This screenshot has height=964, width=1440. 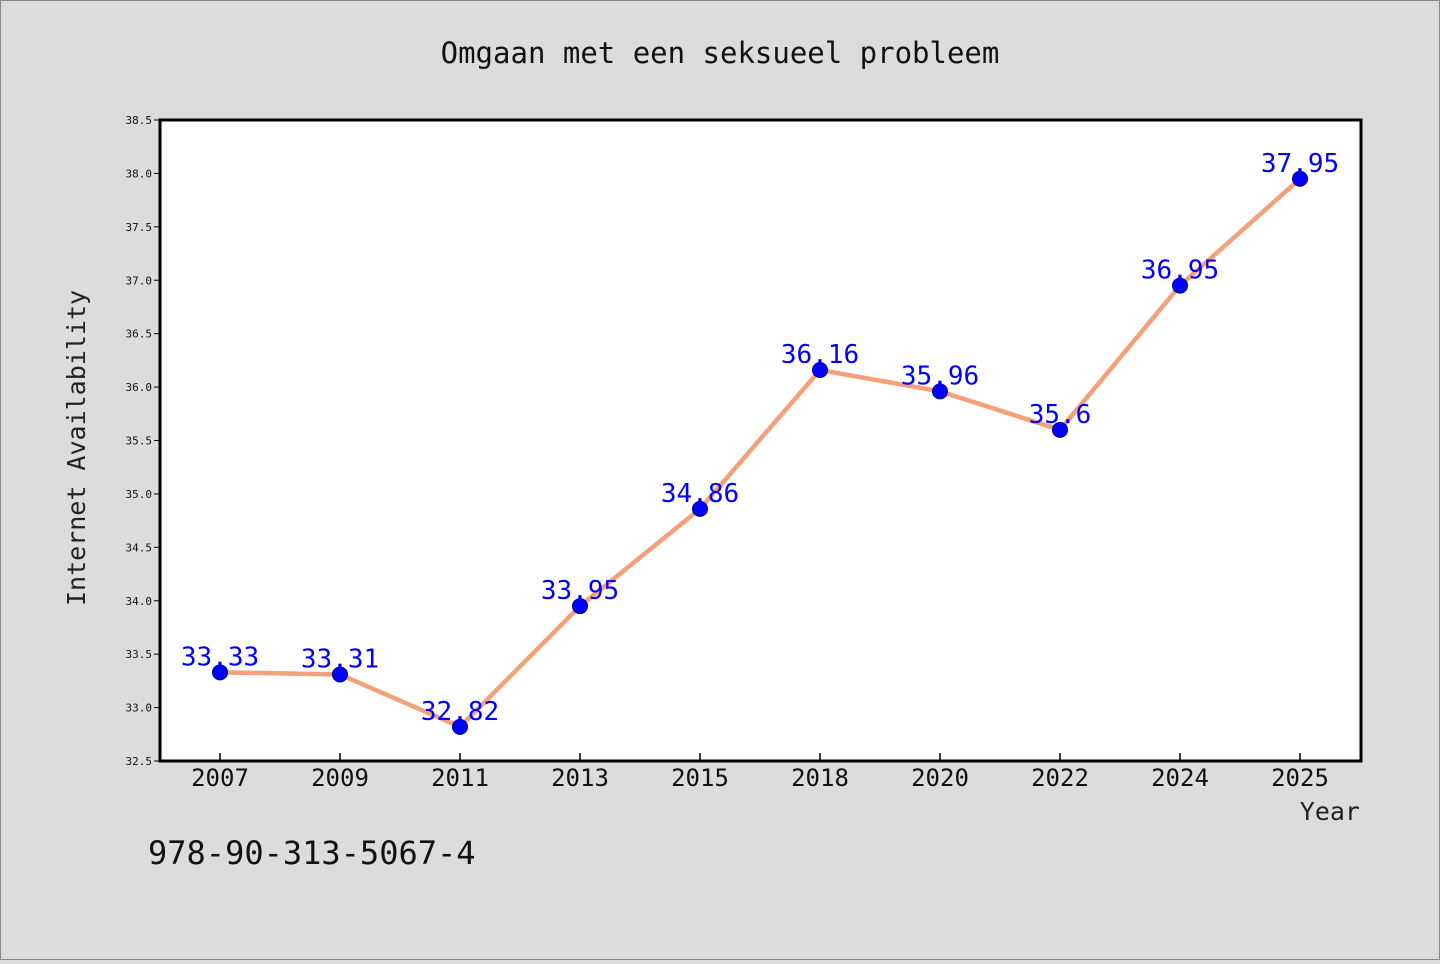 What do you see at coordinates (220, 657) in the screenshot?
I see `data-label: 33.33` at bounding box center [220, 657].